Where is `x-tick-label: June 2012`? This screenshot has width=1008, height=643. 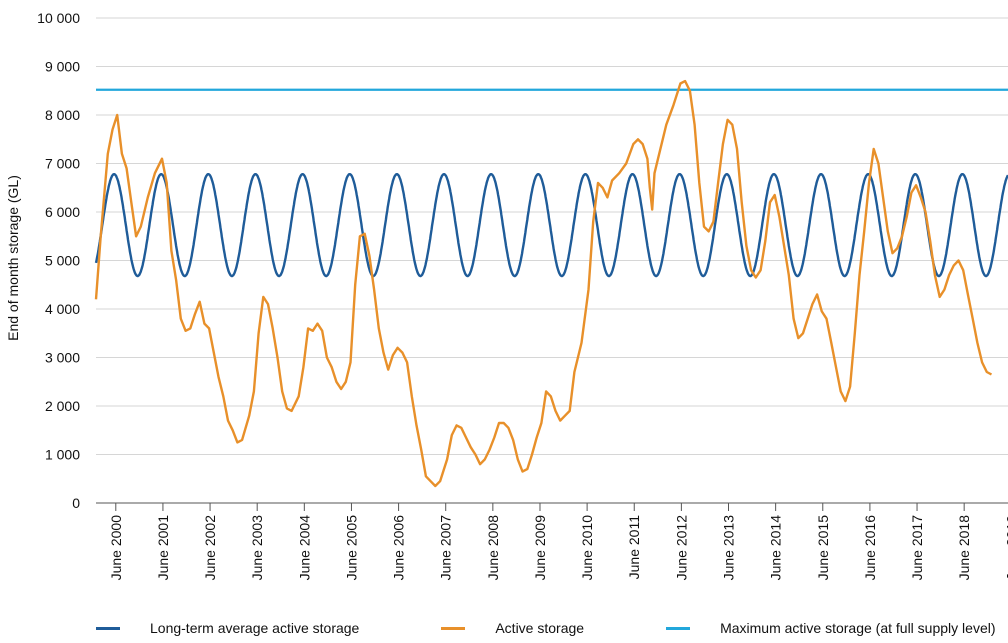 x-tick-label: June 2012 is located at coordinates (681, 548).